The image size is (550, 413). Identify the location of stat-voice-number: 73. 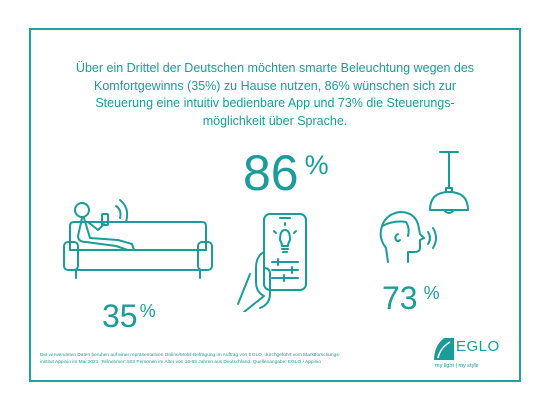
(400, 298).